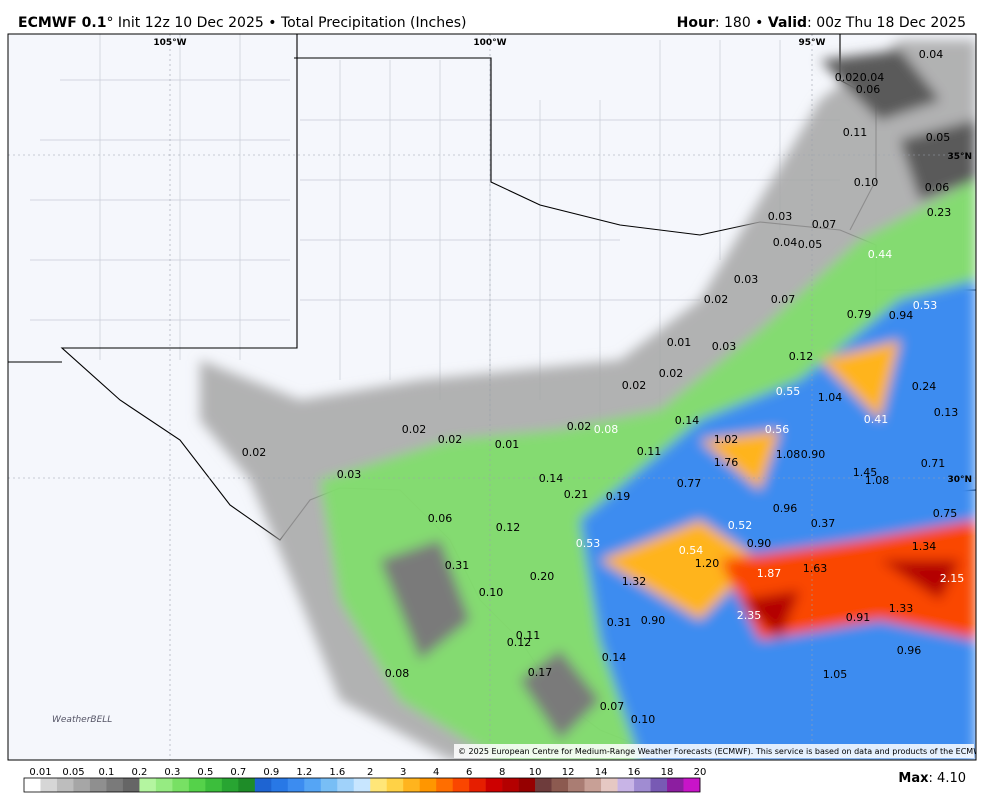  Describe the element at coordinates (938, 137) in the screenshot. I see `precip-label: 0.05` at that location.